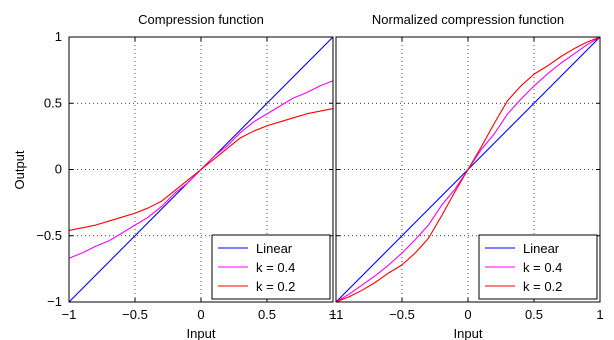 Image resolution: width=614 pixels, height=340 pixels. What do you see at coordinates (53, 102) in the screenshot?
I see `y-tick-label: 0.5` at bounding box center [53, 102].